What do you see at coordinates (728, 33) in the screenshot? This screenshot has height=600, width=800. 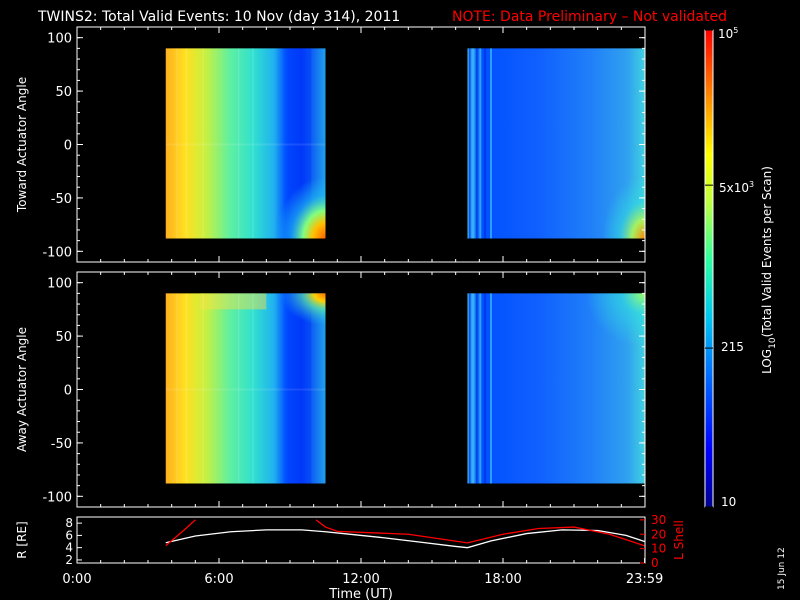 I see `colorbar-tick-1e5: 105` at bounding box center [728, 33].